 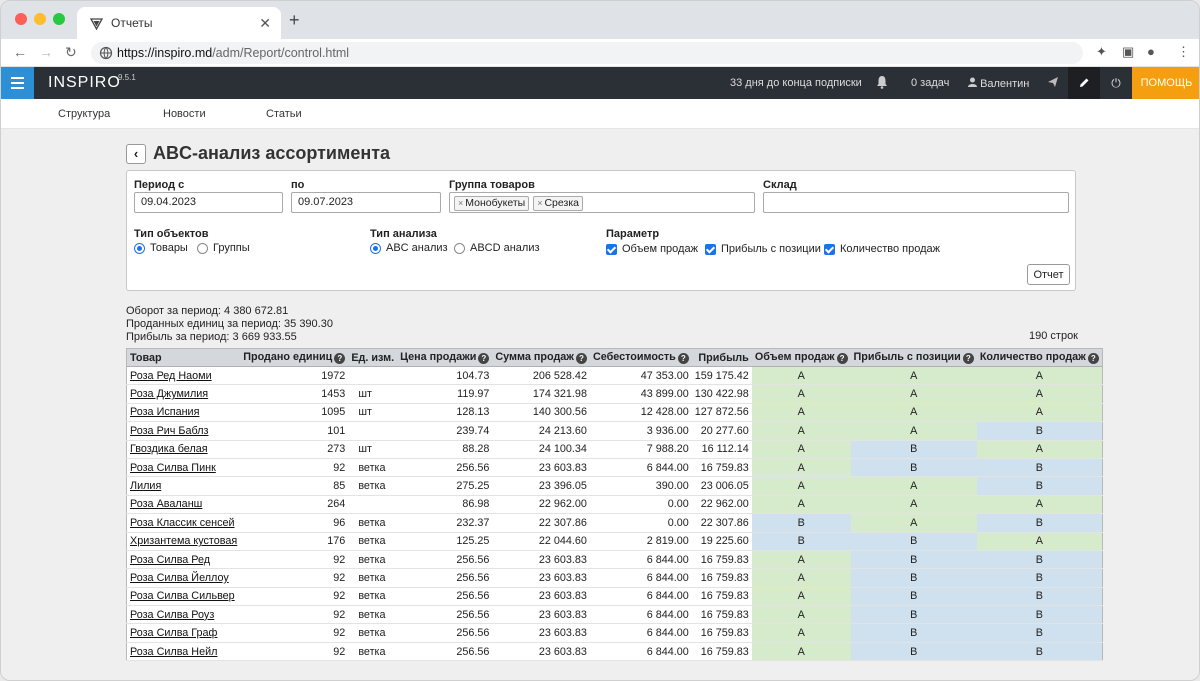 What do you see at coordinates (505, 248) in the screenshot?
I see `radio-label: ABCD анализ` at bounding box center [505, 248].